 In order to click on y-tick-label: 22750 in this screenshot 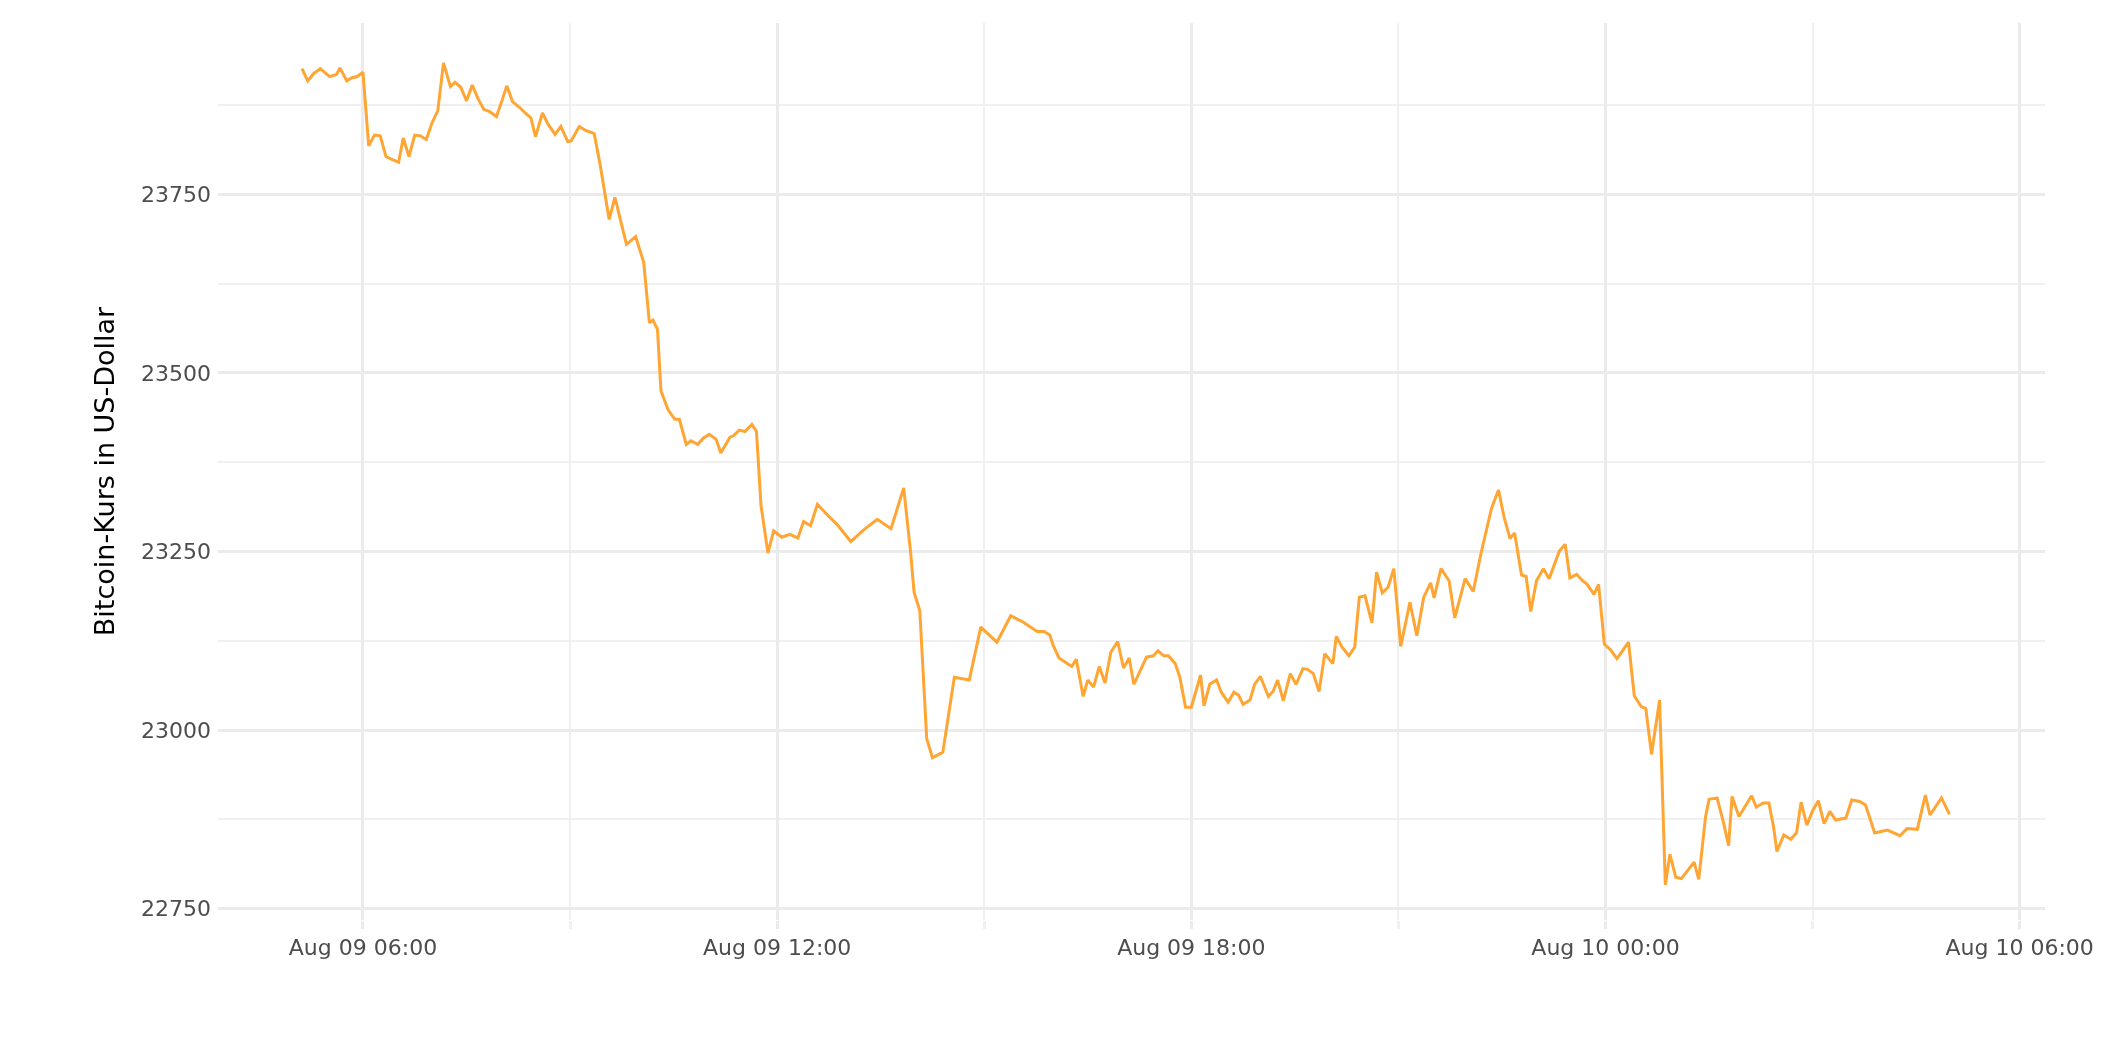, I will do `click(176, 909)`.